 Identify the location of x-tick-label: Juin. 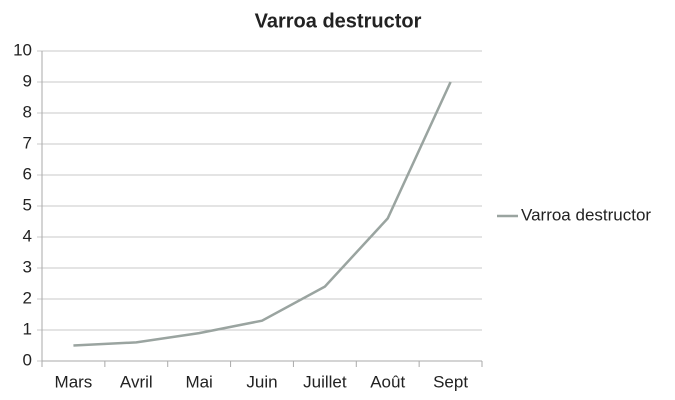
(261, 381).